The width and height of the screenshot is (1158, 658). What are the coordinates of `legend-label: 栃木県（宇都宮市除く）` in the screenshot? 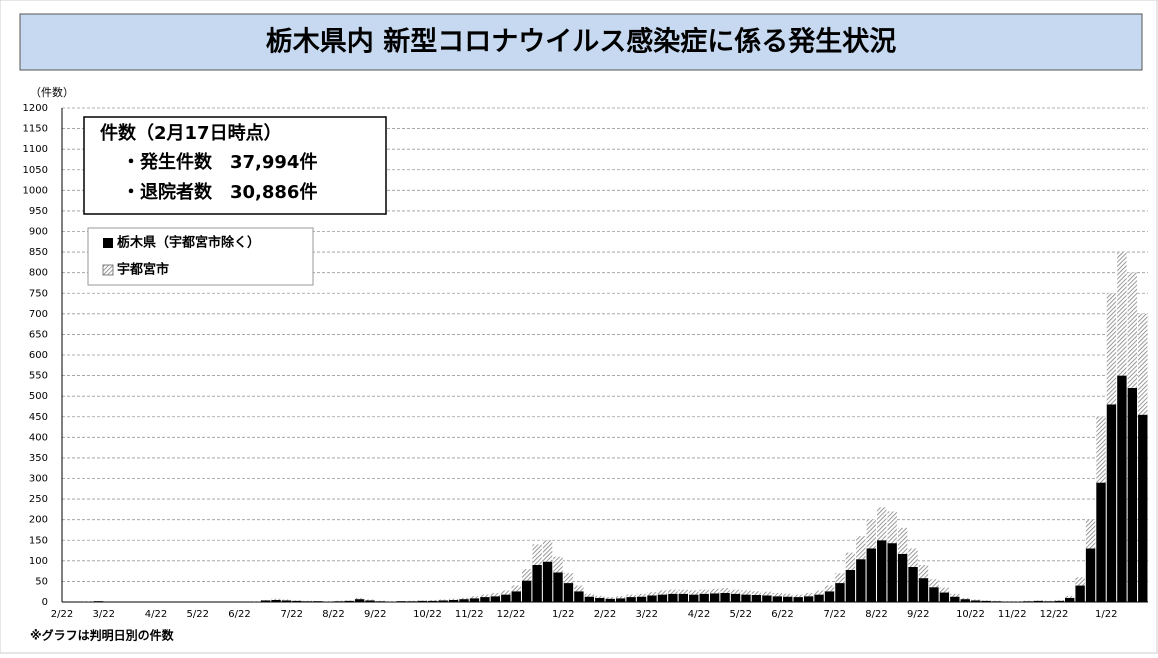 It's located at (188, 243).